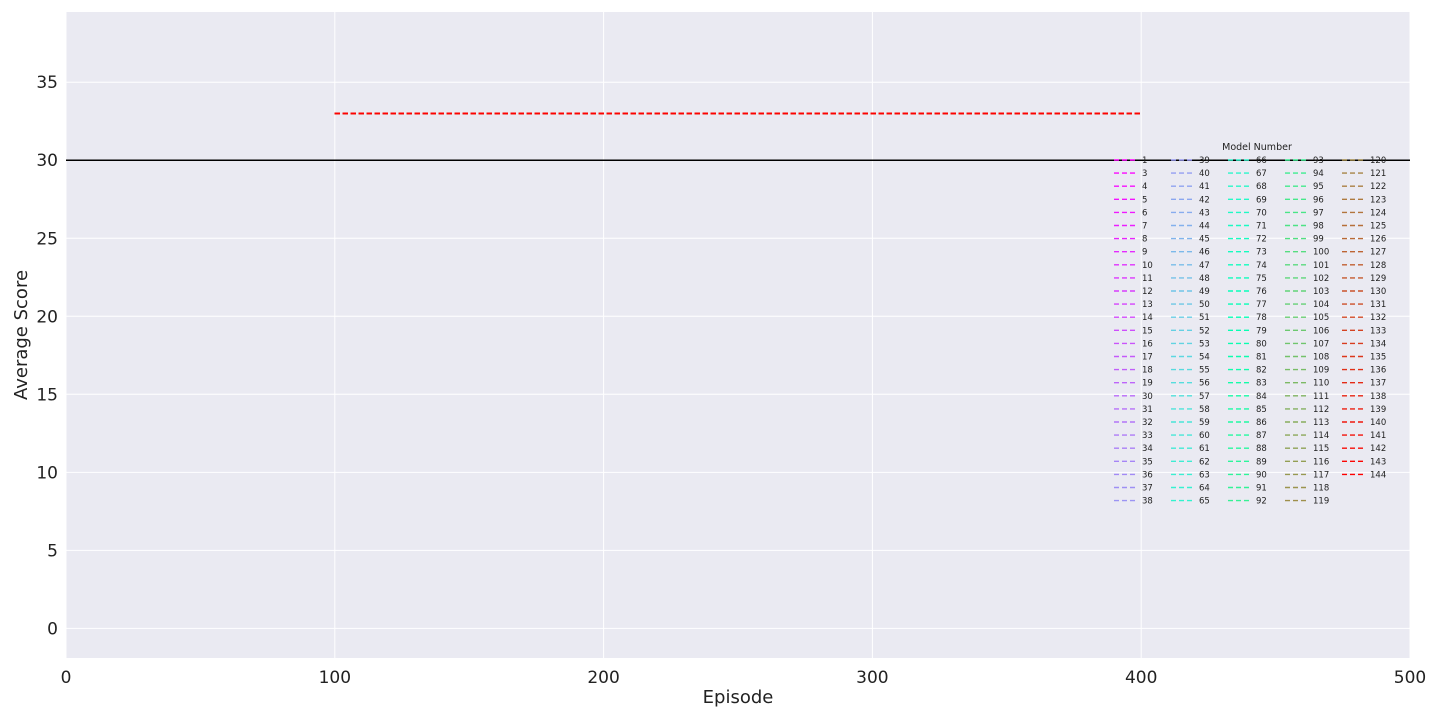  Describe the element at coordinates (1204, 318) in the screenshot. I see `legend-label: 51` at that location.